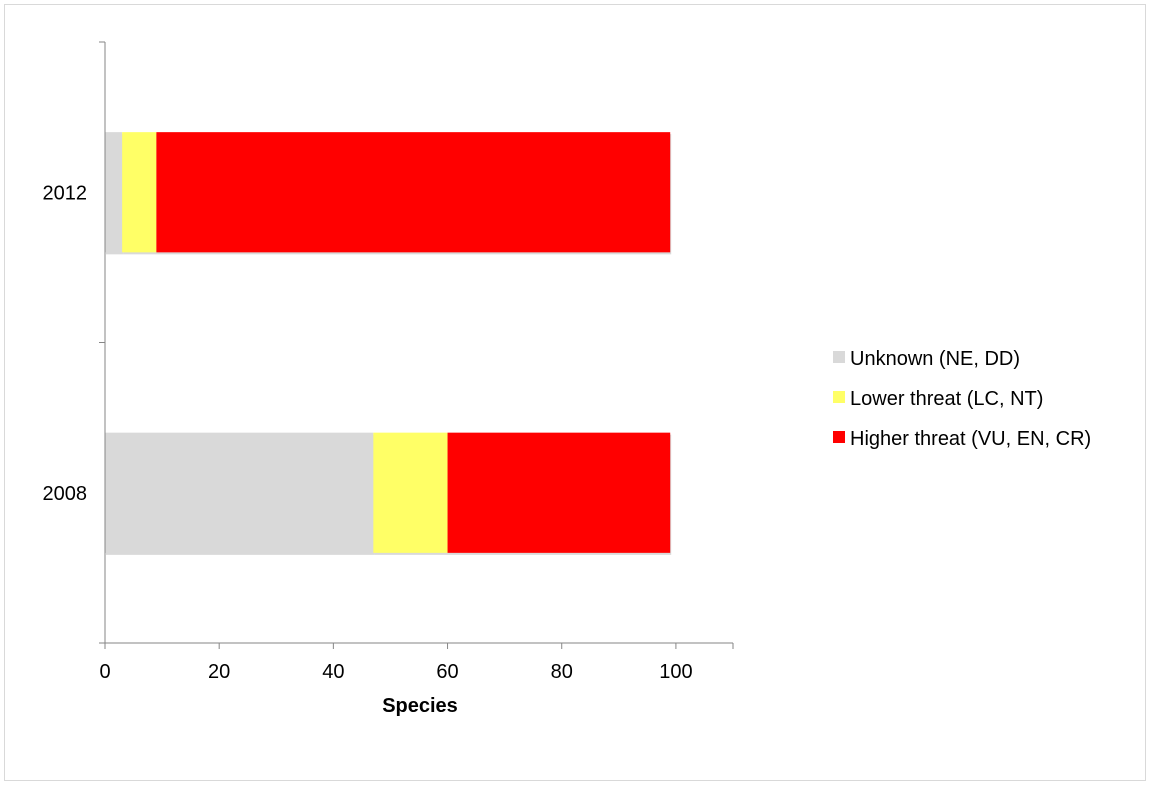 This screenshot has height=787, width=1151. I want to click on x-tick-label: 20, so click(219, 672).